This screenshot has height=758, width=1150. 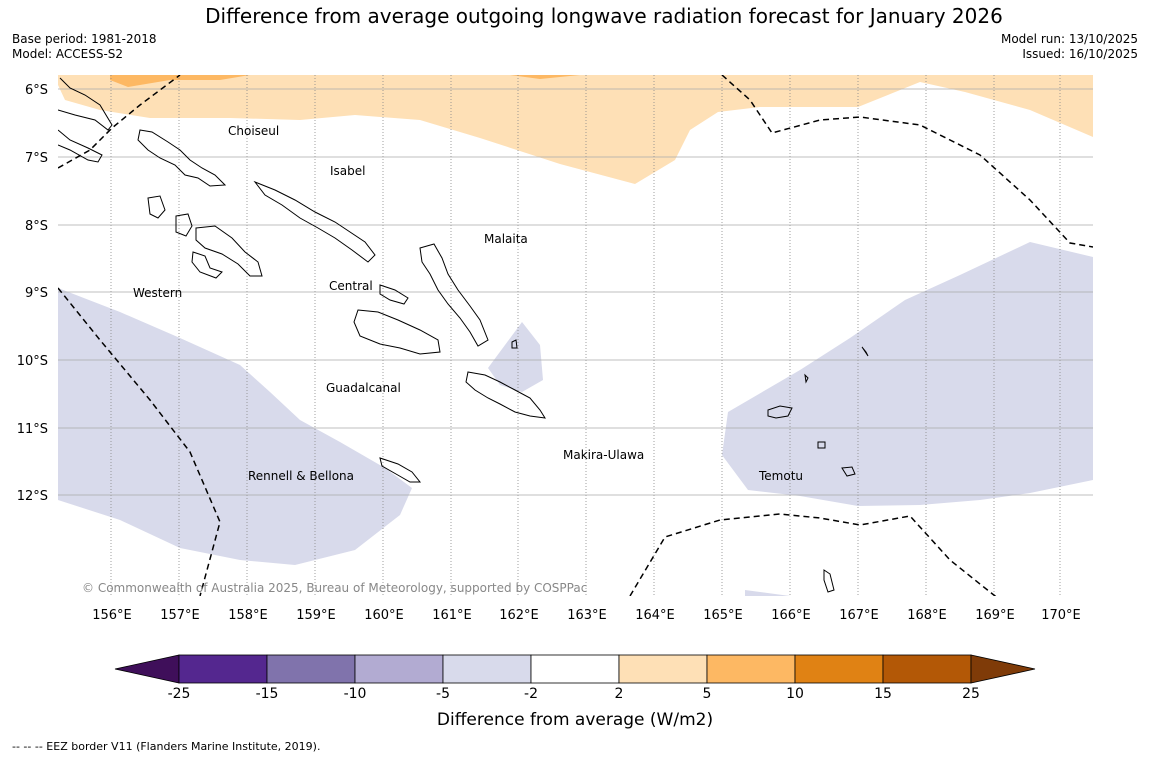 What do you see at coordinates (723, 615) in the screenshot?
I see `lon-label: 165°E` at bounding box center [723, 615].